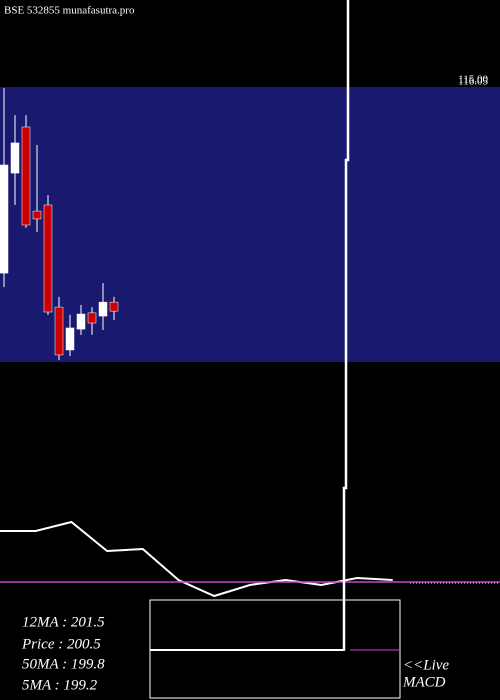 The height and width of the screenshot is (700, 500). What do you see at coordinates (346, 325) in the screenshot?
I see `marker-line` at bounding box center [346, 325].